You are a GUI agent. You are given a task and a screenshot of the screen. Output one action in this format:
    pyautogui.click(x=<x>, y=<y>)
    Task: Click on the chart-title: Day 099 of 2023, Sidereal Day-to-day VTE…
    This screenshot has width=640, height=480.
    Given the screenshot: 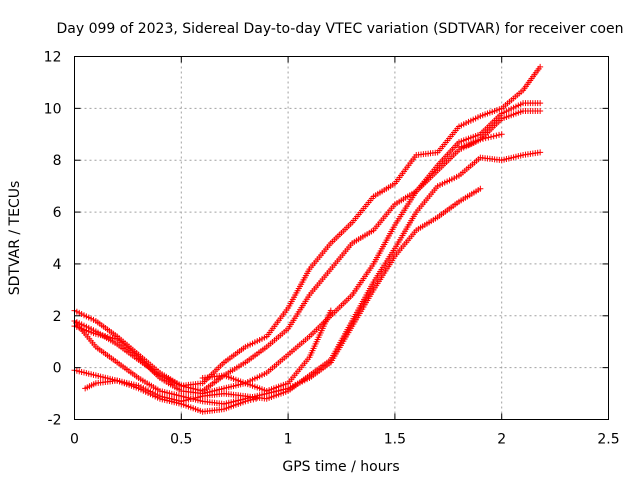 What is the action you would take?
    pyautogui.click(x=340, y=29)
    